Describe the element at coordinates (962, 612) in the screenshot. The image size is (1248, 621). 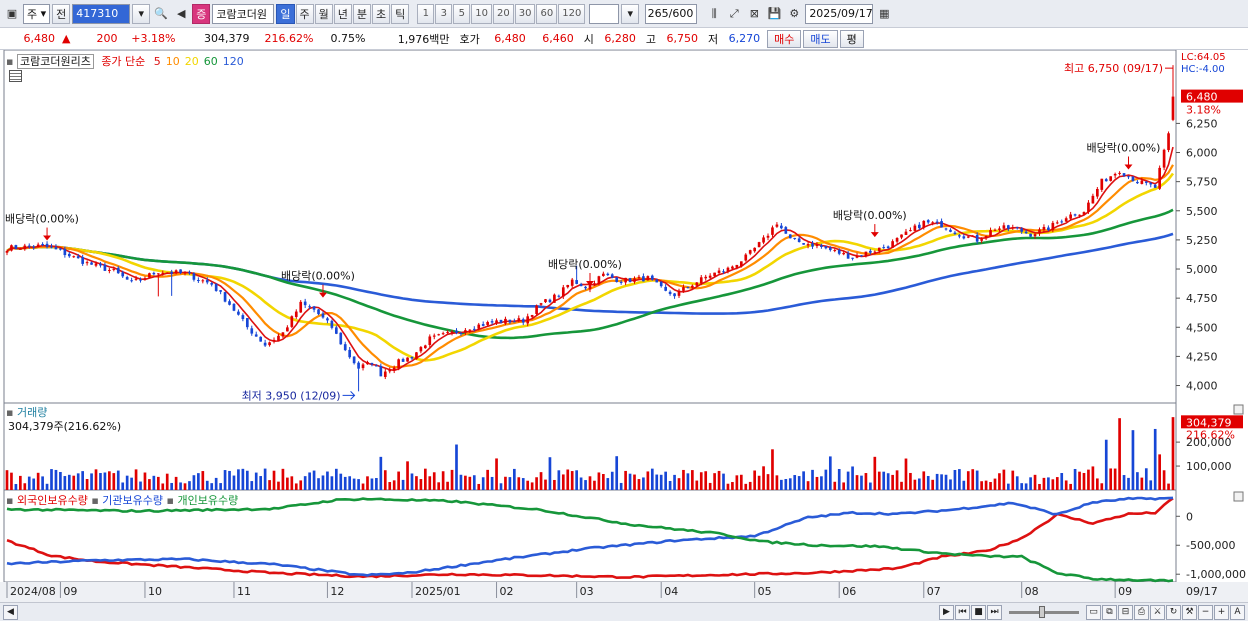
I see `first-icon: ⏮` at that location.